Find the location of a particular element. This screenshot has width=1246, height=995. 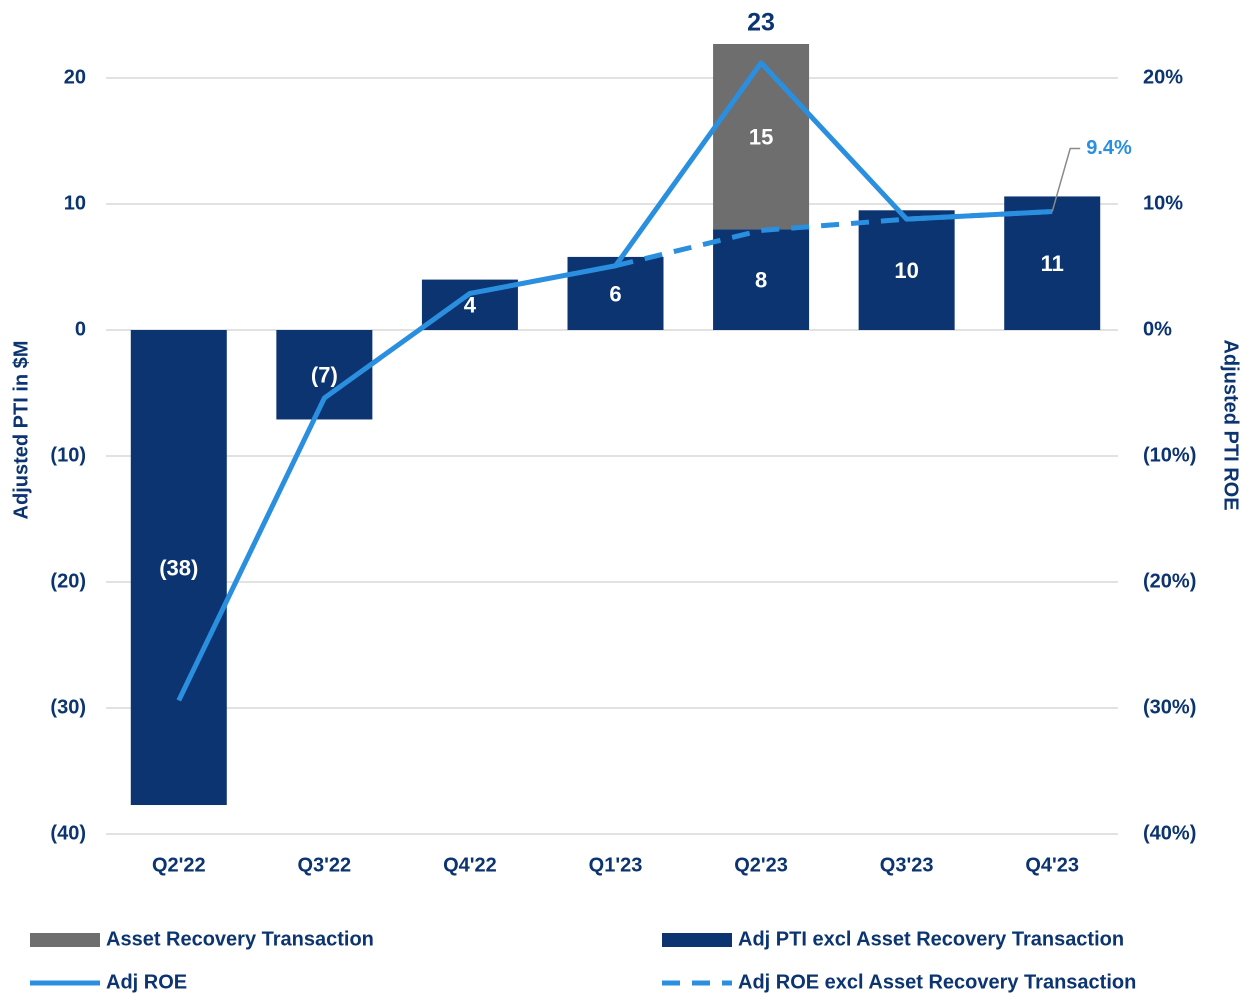

leader-line is located at coordinates (1066, 179).